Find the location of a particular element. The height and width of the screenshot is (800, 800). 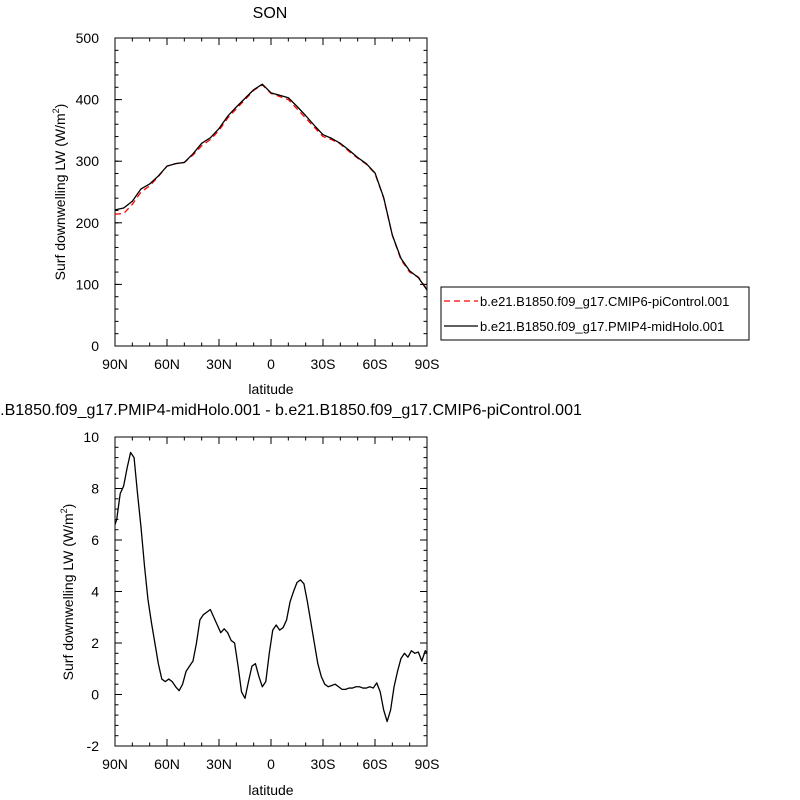

bottom-y-tick-label: 10 is located at coordinates (91, 437).